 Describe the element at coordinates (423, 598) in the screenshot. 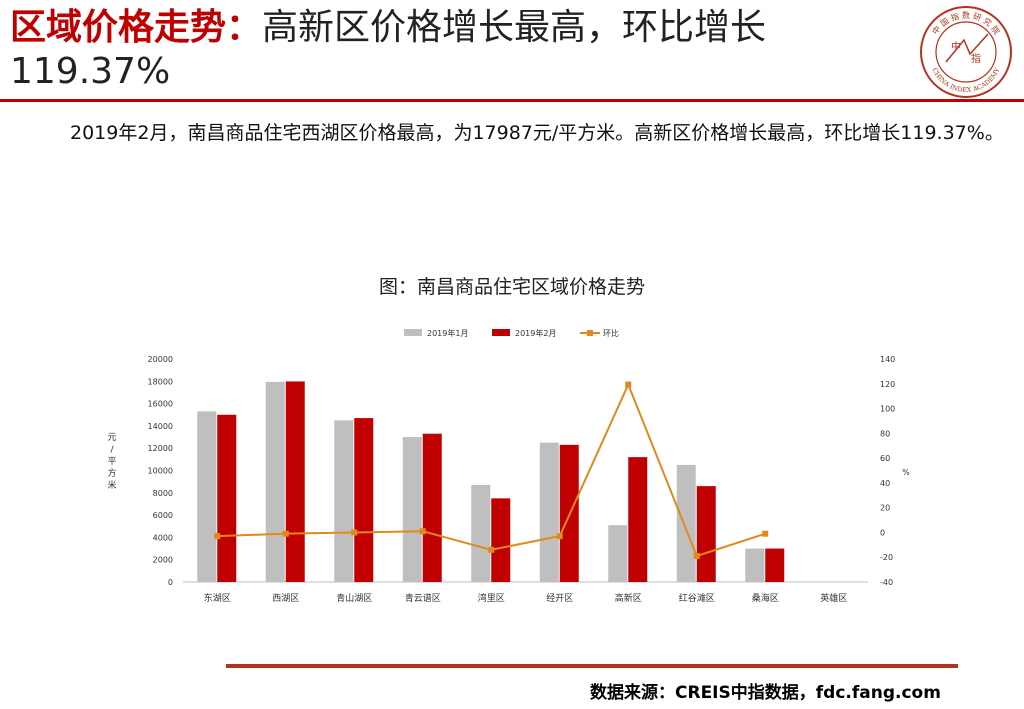

I see `x-tick-label: 青云谱区` at that location.